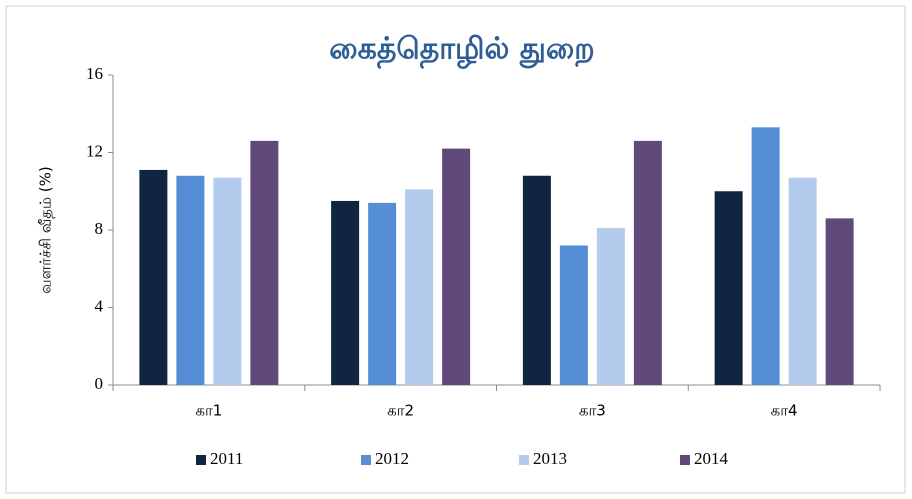  Describe the element at coordinates (46, 229) in the screenshot. I see `y-axis-label: வளர்ச்சி வீதம் (%)` at that location.